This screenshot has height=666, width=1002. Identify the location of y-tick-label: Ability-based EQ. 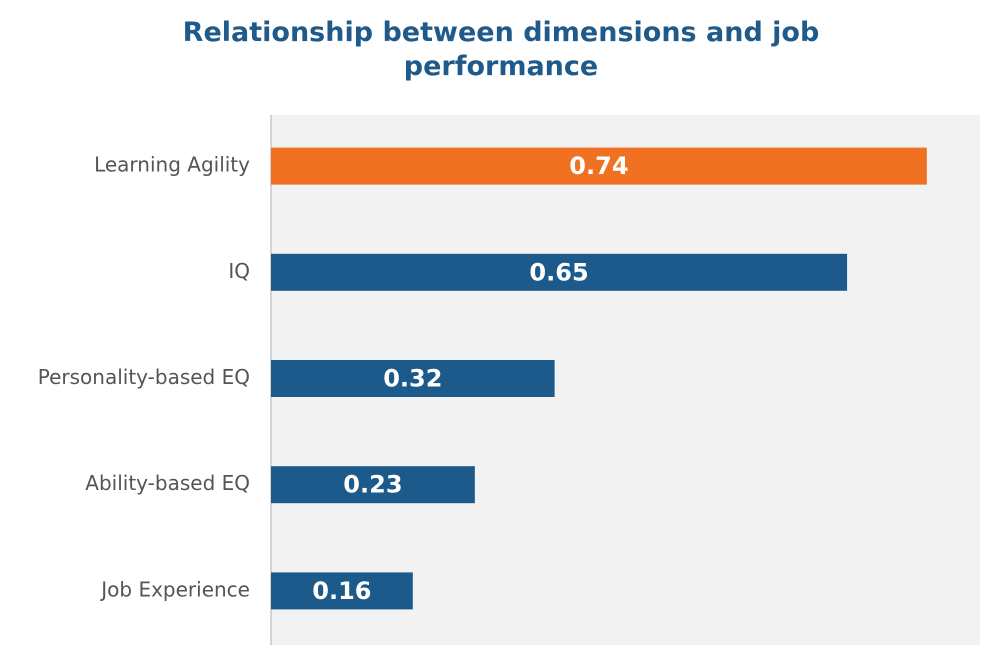
(167, 483).